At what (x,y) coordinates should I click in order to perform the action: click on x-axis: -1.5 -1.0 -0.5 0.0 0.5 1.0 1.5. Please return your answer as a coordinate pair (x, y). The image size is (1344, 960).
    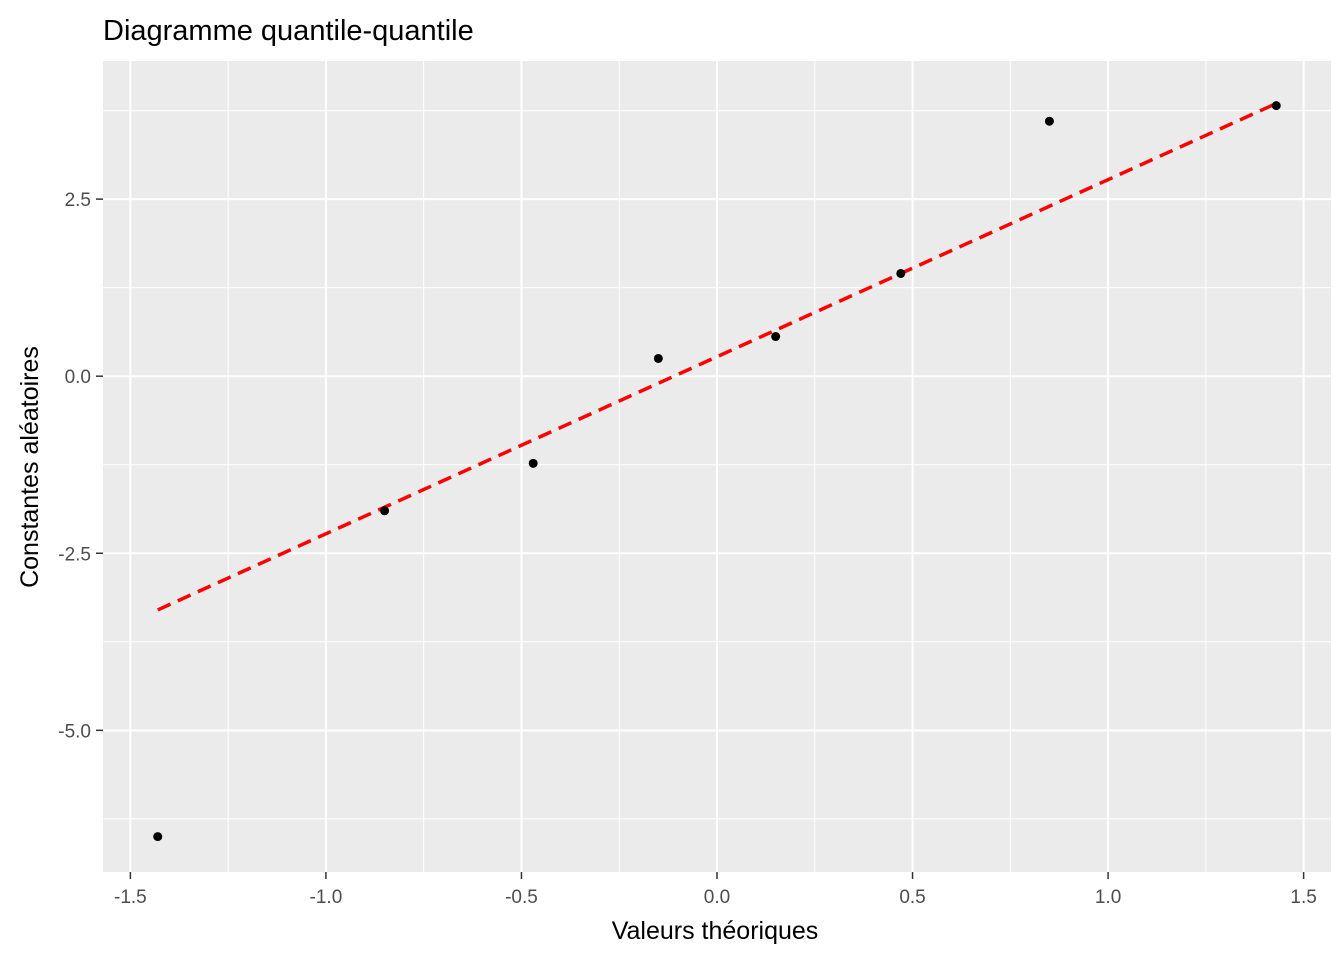
    Looking at the image, I should click on (715, 890).